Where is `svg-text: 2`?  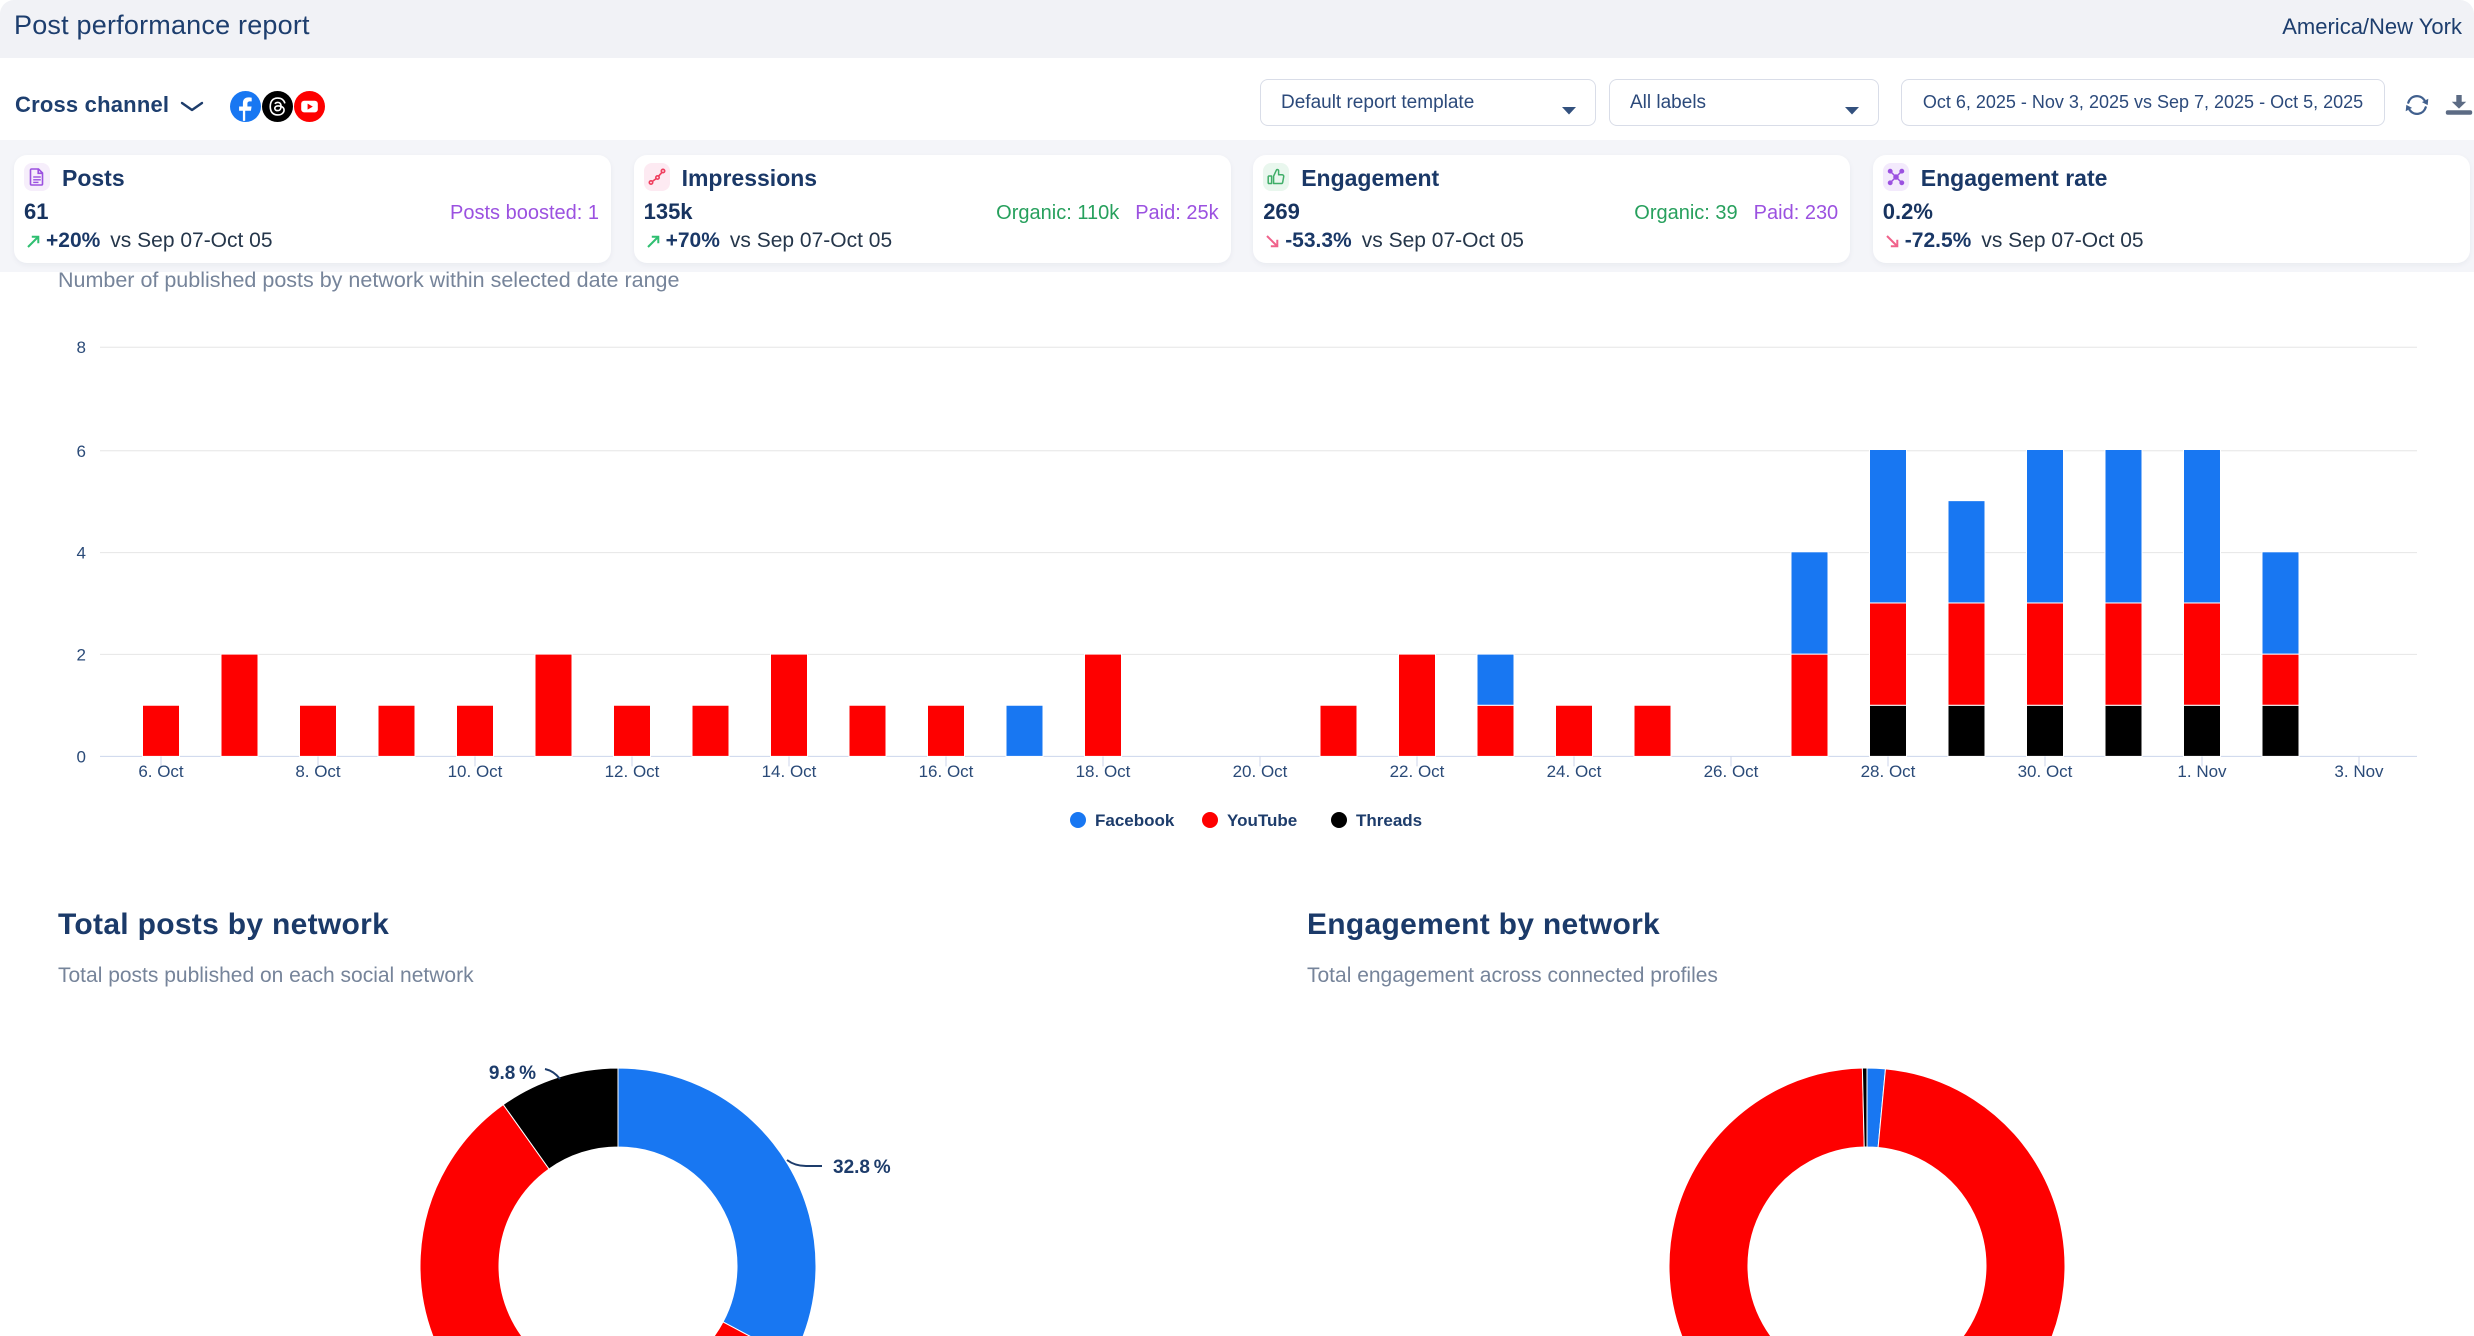
svg-text: 2 is located at coordinates (81, 654).